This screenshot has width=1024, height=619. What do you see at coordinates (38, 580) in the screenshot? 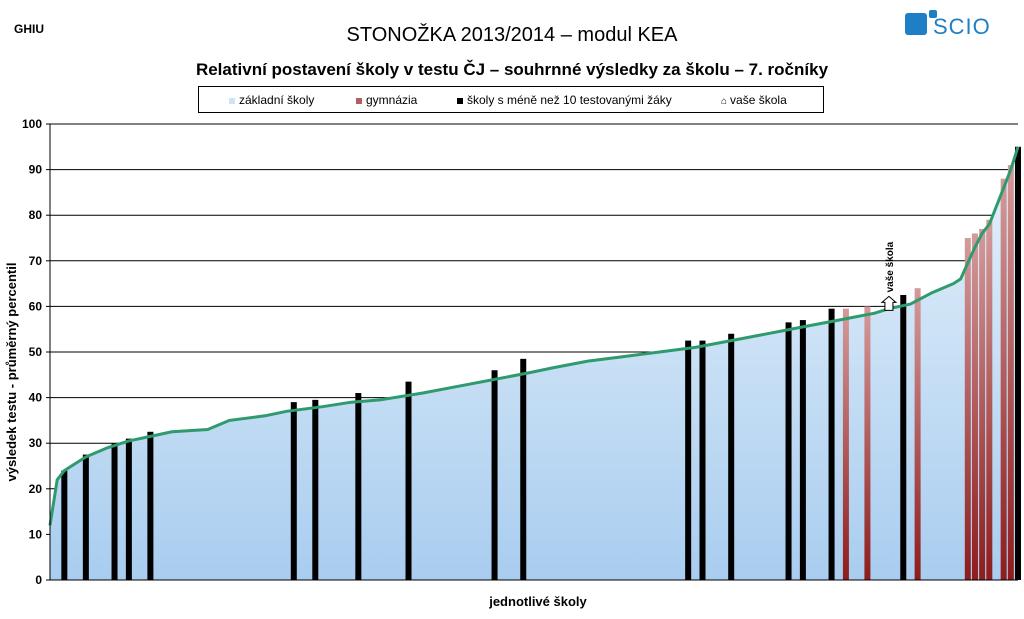
I see `y-tick-0: 0` at bounding box center [38, 580].